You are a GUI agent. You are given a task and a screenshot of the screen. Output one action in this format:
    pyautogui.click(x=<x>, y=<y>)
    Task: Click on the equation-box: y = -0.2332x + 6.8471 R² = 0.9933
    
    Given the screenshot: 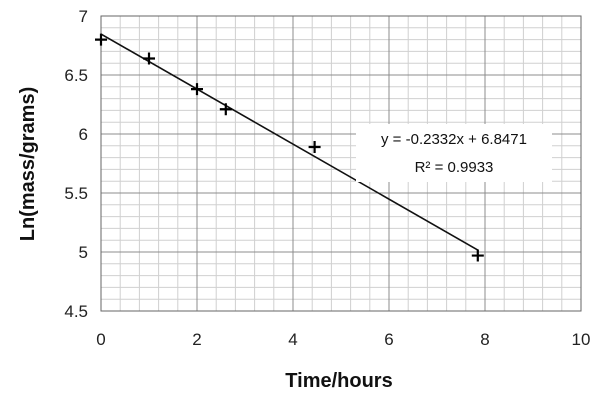 What is the action you would take?
    pyautogui.click(x=454, y=153)
    